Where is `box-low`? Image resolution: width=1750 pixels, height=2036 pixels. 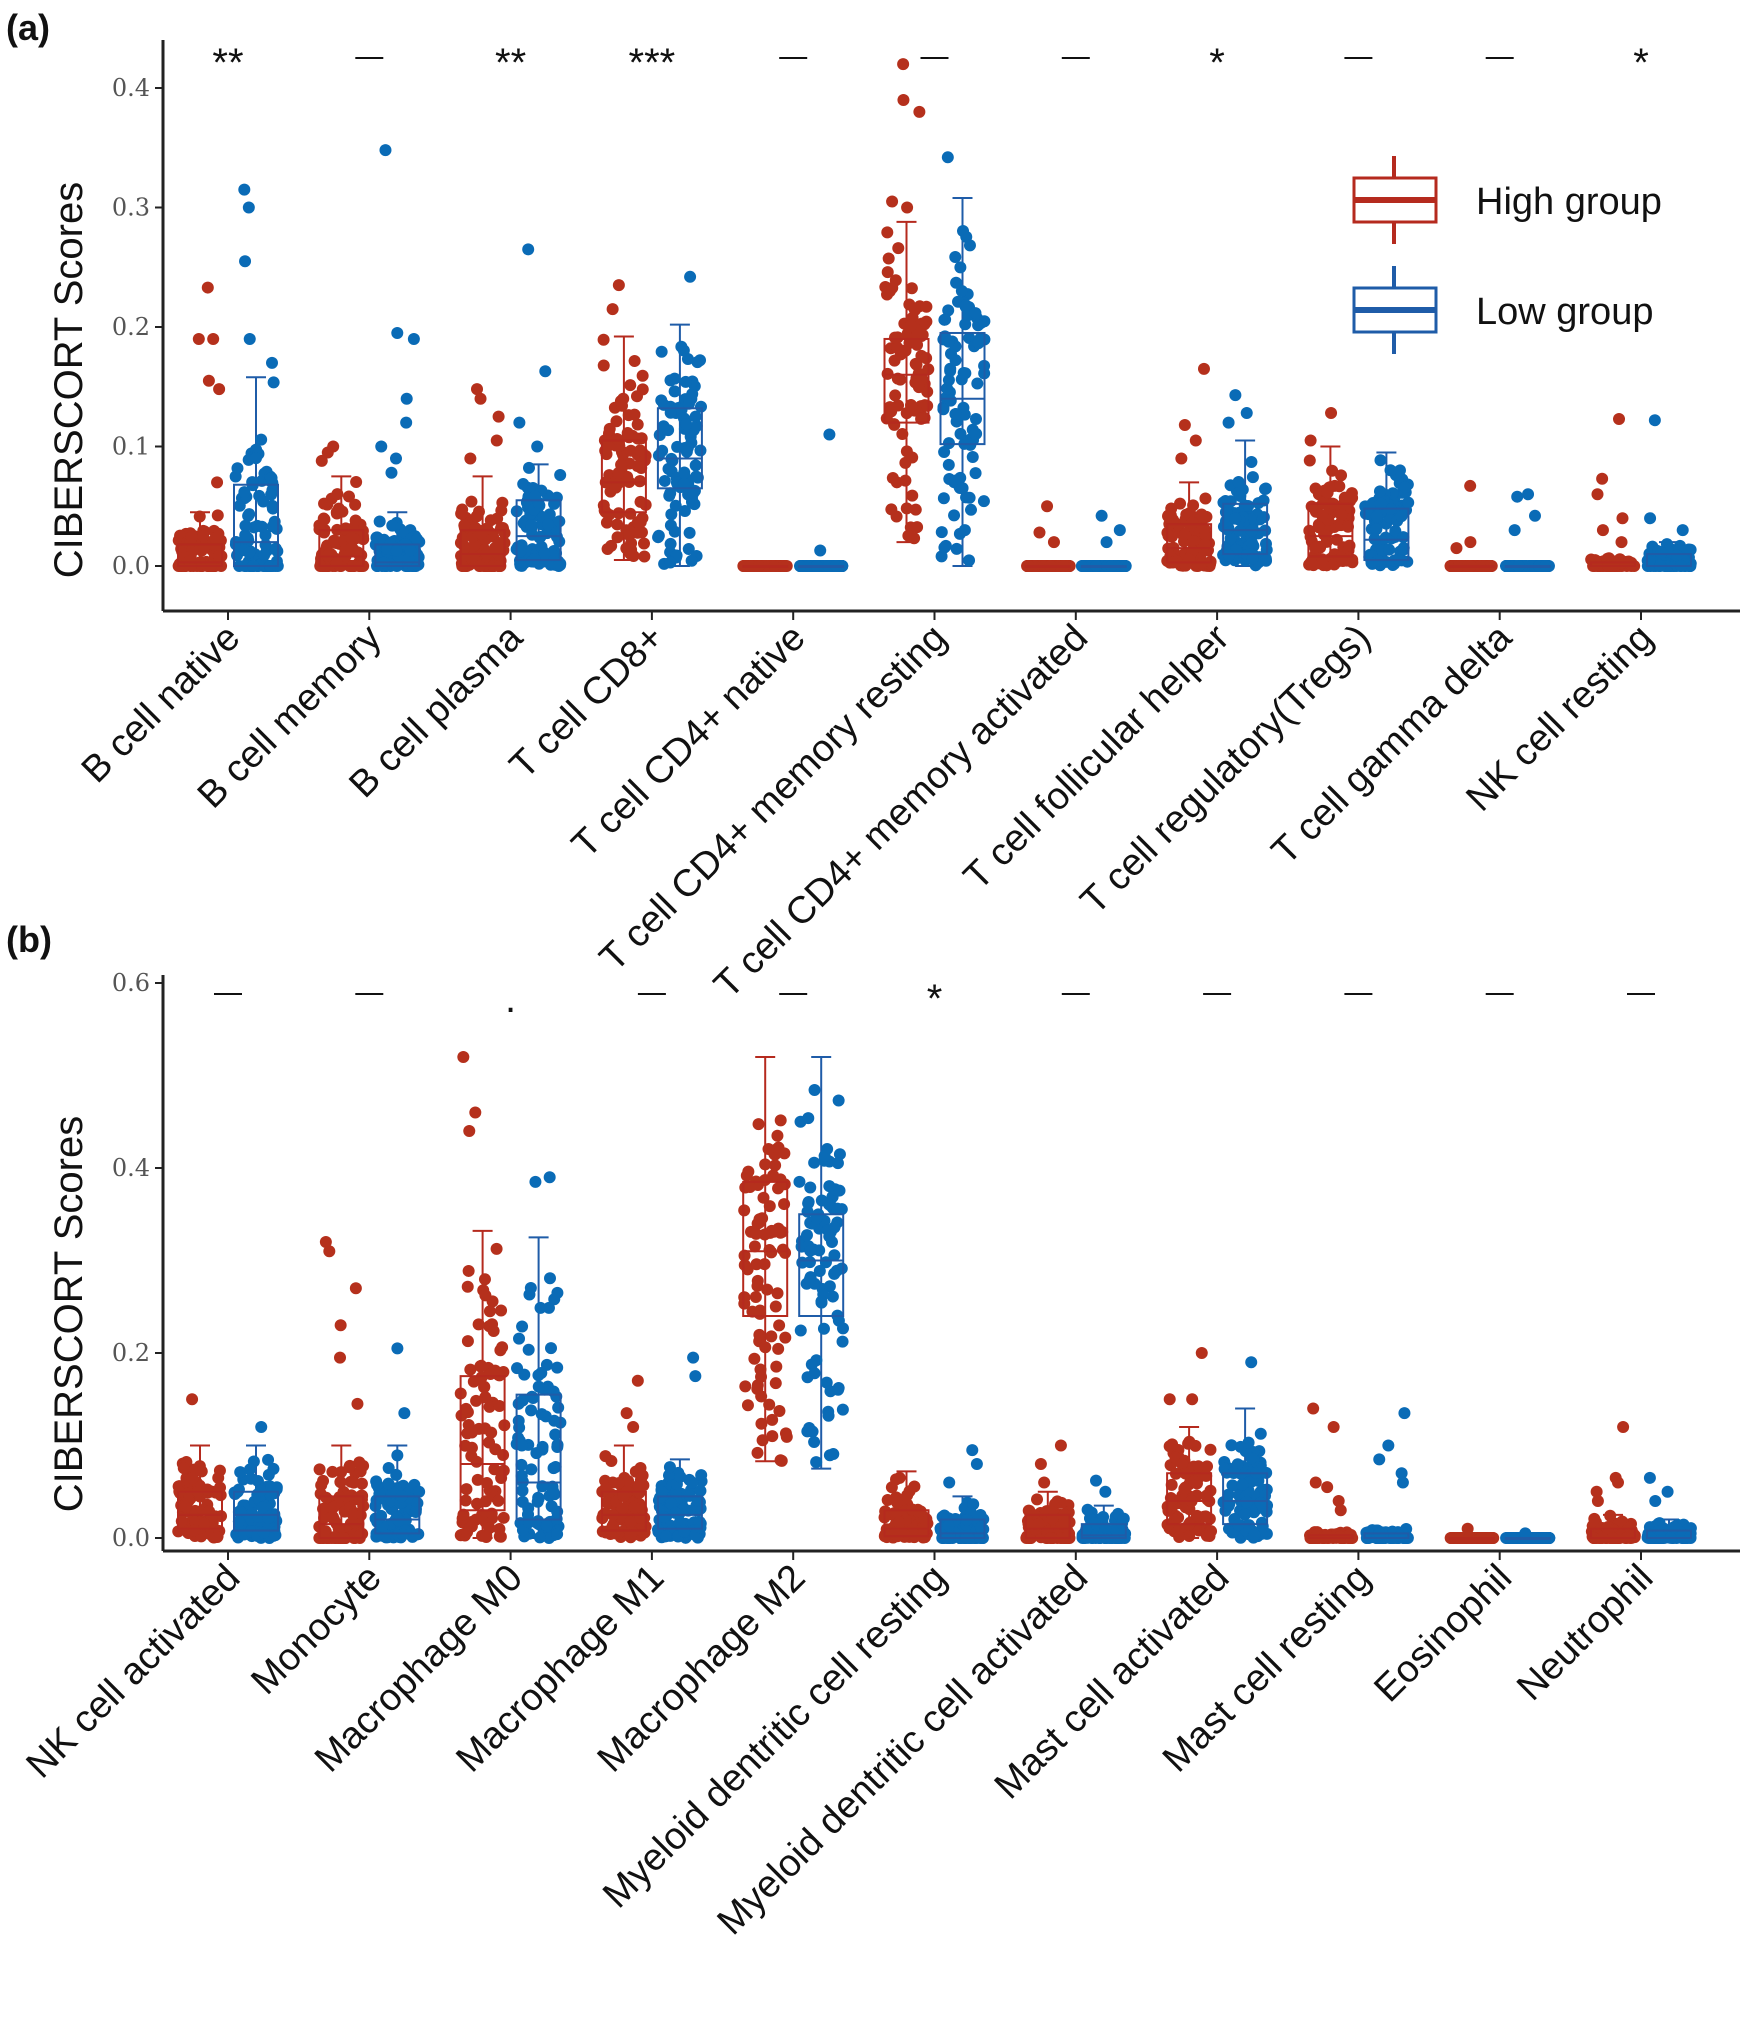 box-low is located at coordinates (679, 448).